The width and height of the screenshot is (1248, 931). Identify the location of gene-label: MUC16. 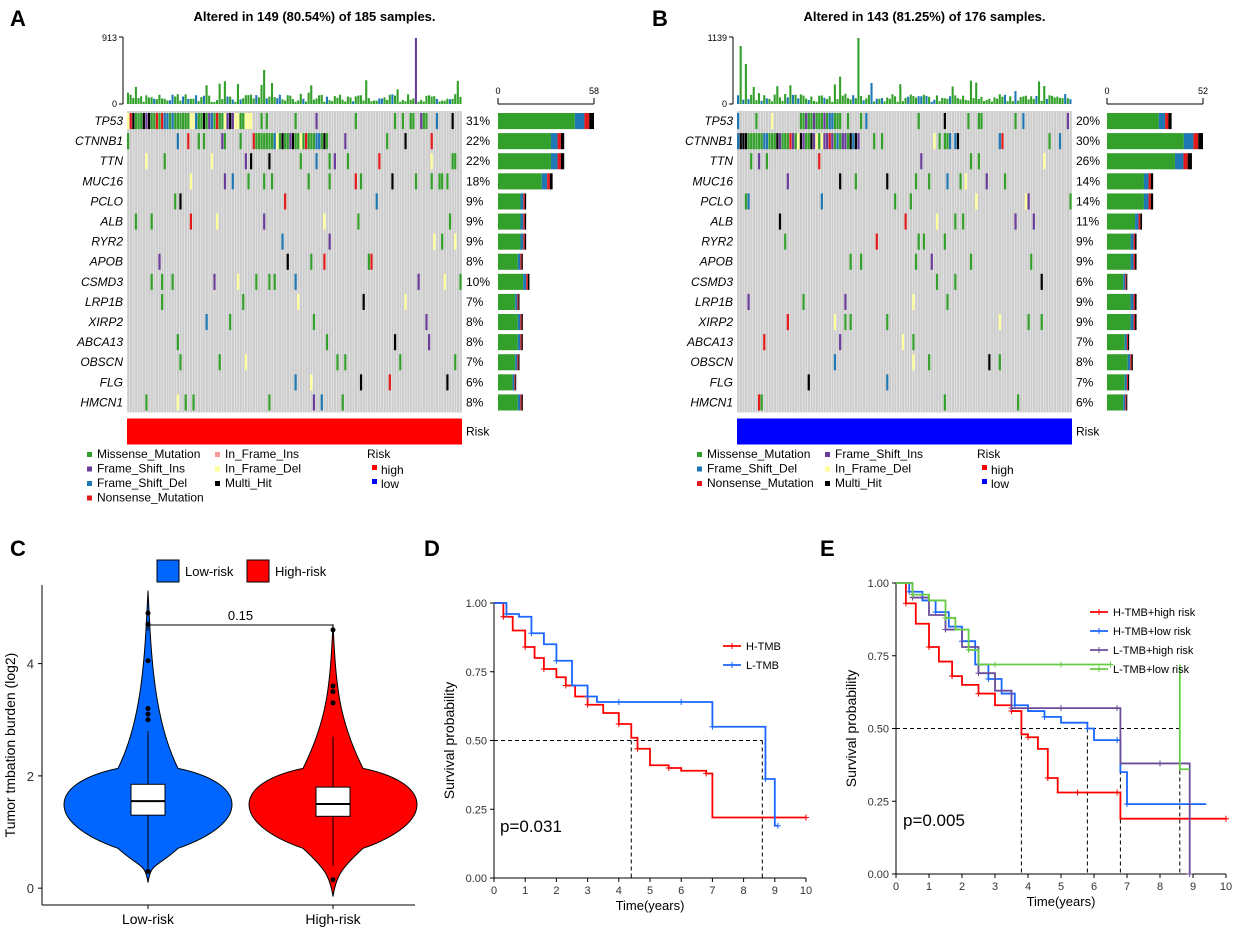
(102, 181).